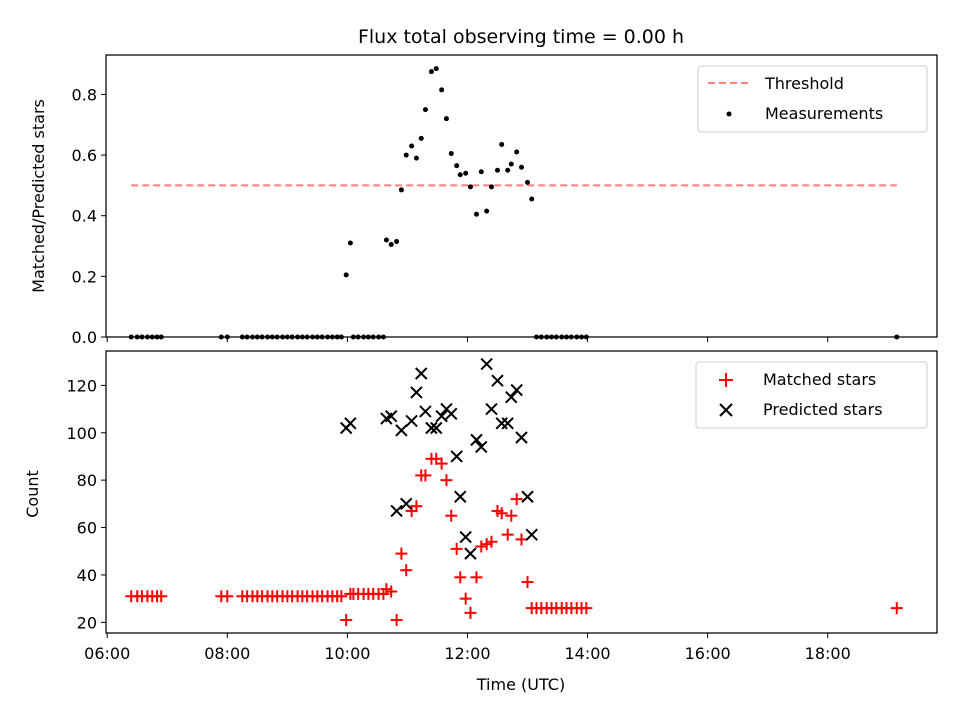  What do you see at coordinates (824, 113) in the screenshot?
I see `legend-measurements-label: Measurements` at bounding box center [824, 113].